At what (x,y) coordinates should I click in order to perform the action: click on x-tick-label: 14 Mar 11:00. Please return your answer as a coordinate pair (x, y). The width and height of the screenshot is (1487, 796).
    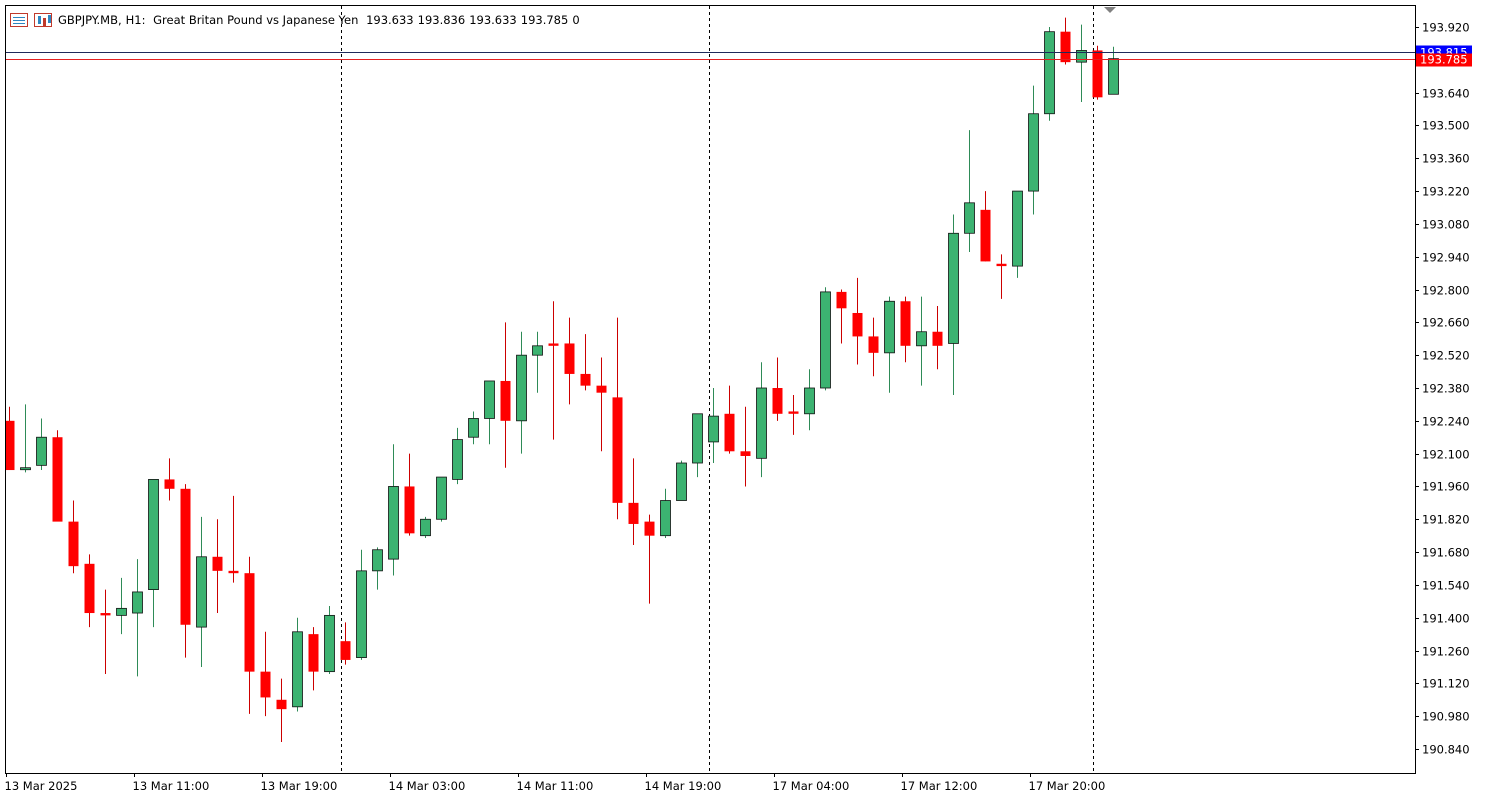
    Looking at the image, I should click on (555, 786).